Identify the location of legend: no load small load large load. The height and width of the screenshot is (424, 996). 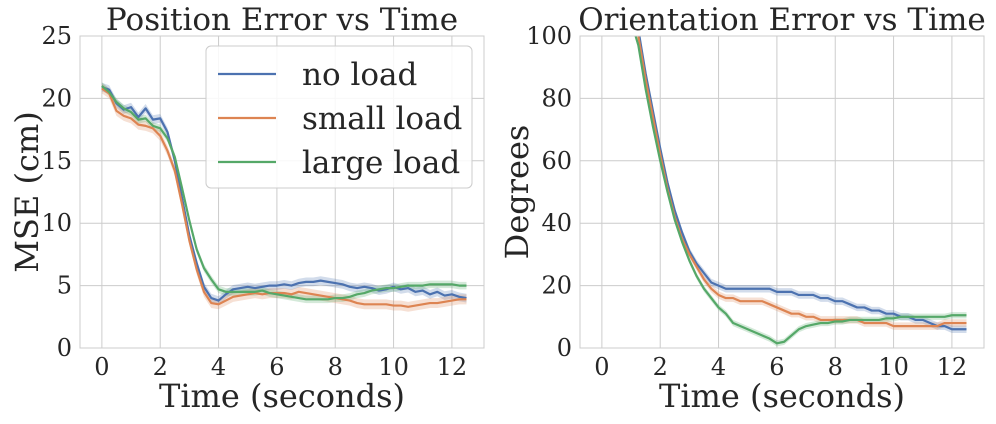
(339, 117).